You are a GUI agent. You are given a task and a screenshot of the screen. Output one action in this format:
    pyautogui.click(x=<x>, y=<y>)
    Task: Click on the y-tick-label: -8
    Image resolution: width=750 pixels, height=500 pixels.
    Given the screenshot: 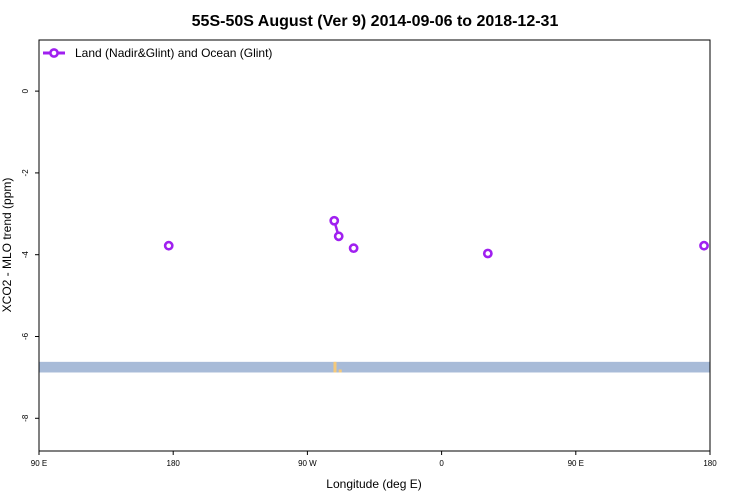 What is the action you would take?
    pyautogui.click(x=25, y=418)
    